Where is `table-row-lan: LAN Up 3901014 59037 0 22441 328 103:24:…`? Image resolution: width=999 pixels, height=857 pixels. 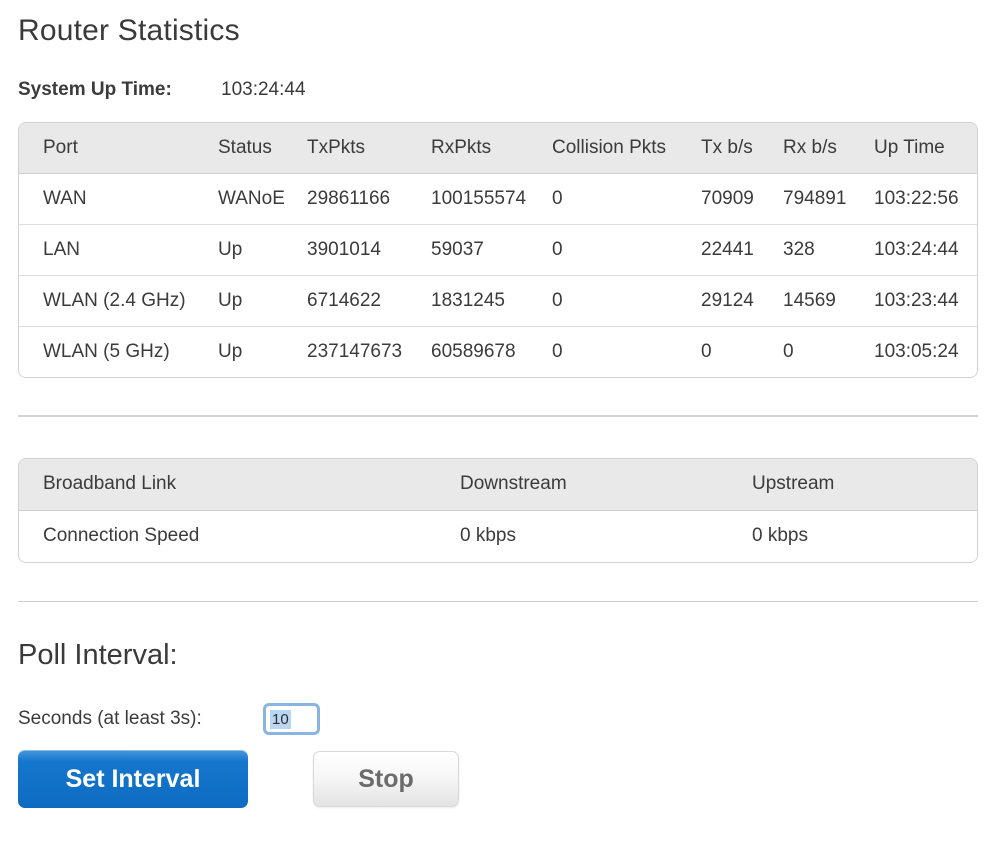 table-row-lan: LAN Up 3901014 59037 0 22441 328 103:24:… is located at coordinates (498, 250).